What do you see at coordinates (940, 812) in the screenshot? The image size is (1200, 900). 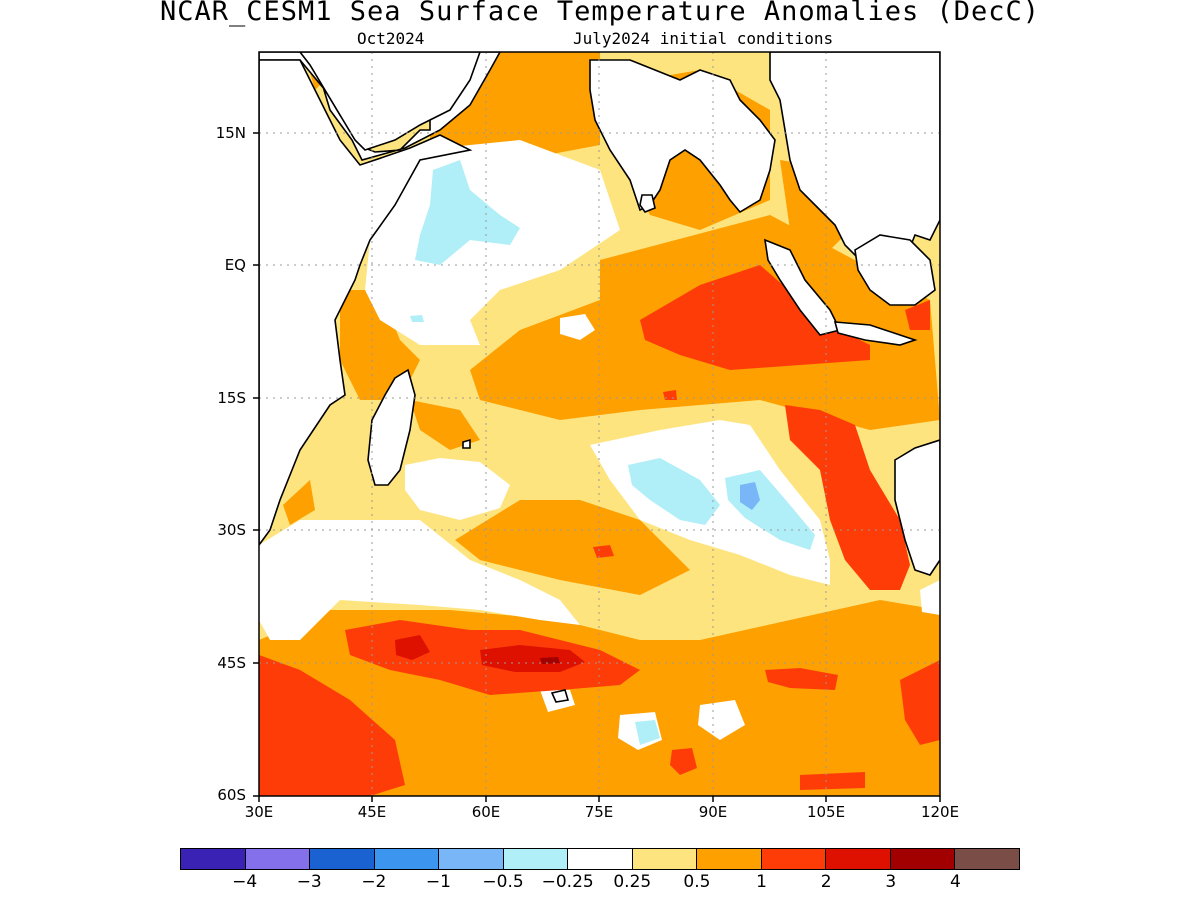 I see `lon-label: 120E` at bounding box center [940, 812].